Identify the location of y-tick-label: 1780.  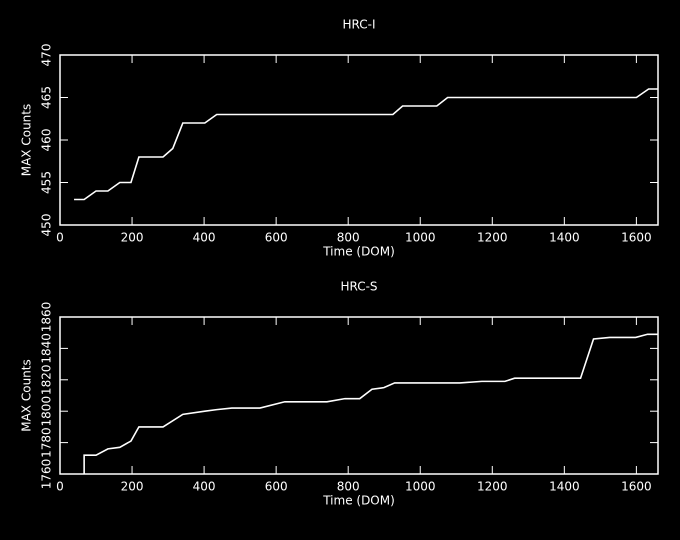
(47, 442).